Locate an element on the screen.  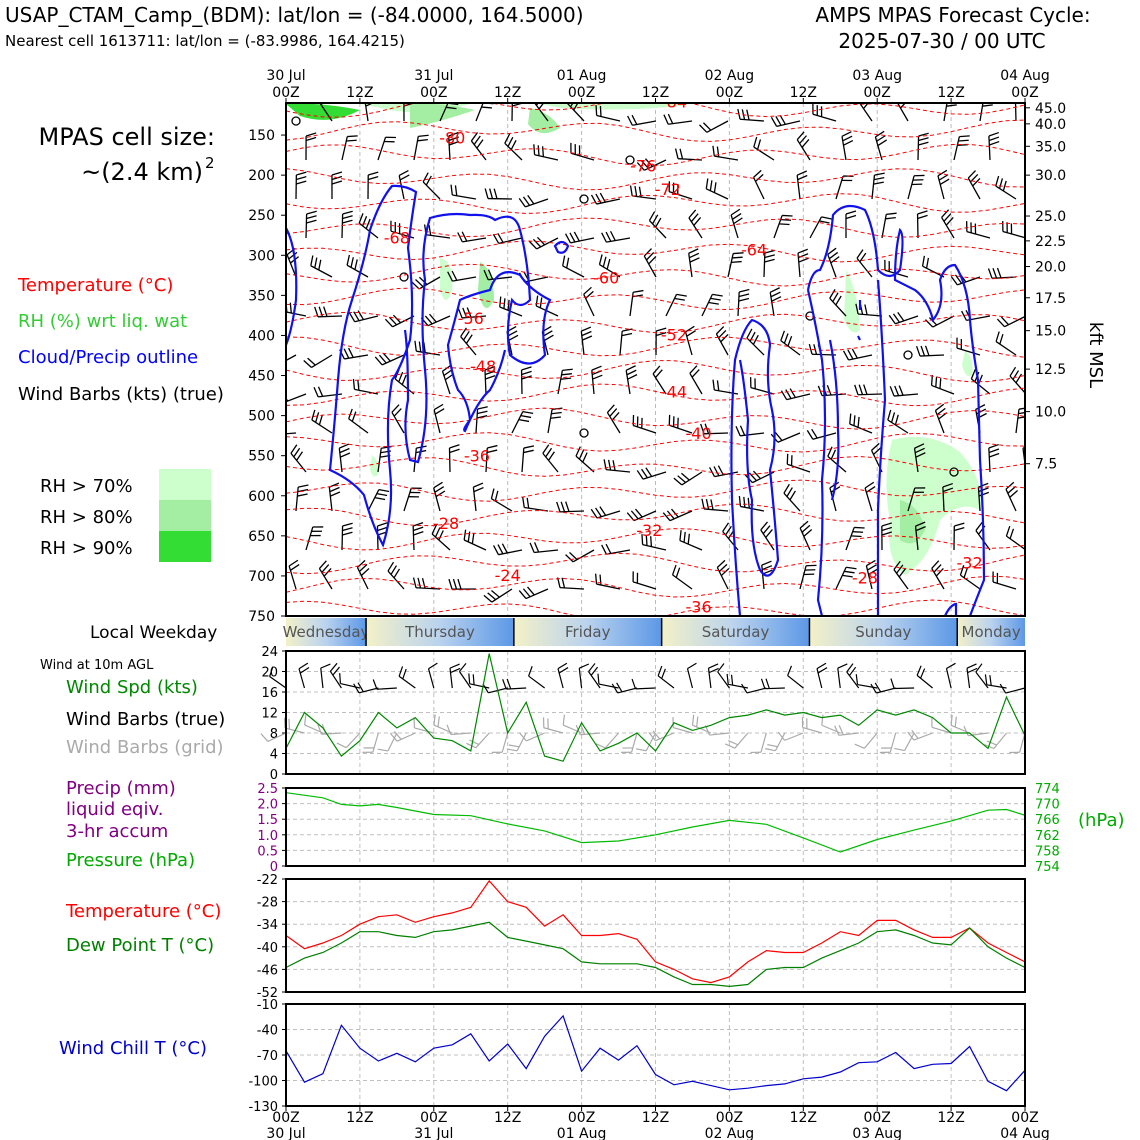
legend-precip: Precip (mm) is located at coordinates (121, 788).